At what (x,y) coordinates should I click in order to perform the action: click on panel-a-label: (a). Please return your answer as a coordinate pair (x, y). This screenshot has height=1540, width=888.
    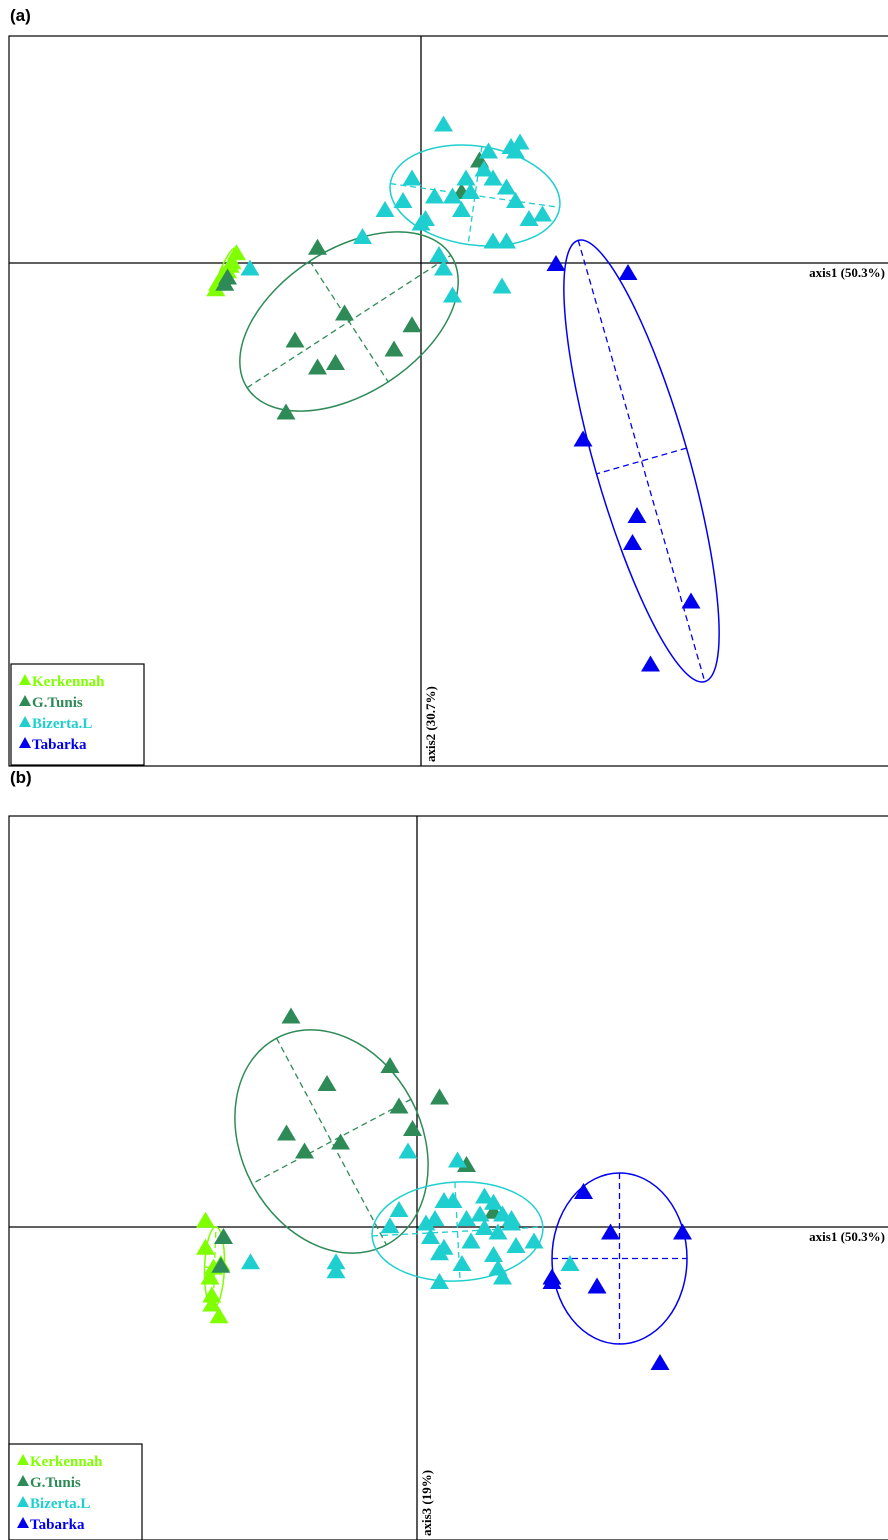
    Looking at the image, I should click on (20, 15).